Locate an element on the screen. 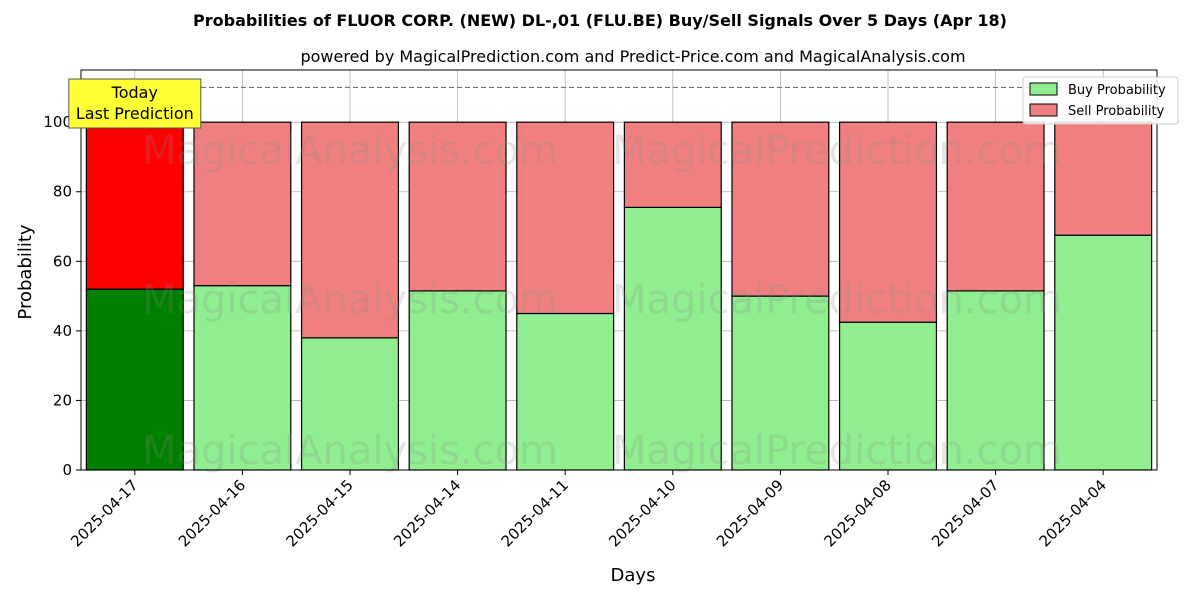 The width and height of the screenshot is (1200, 600). x-tick-label: 2025-04-11 is located at coordinates (535, 513).